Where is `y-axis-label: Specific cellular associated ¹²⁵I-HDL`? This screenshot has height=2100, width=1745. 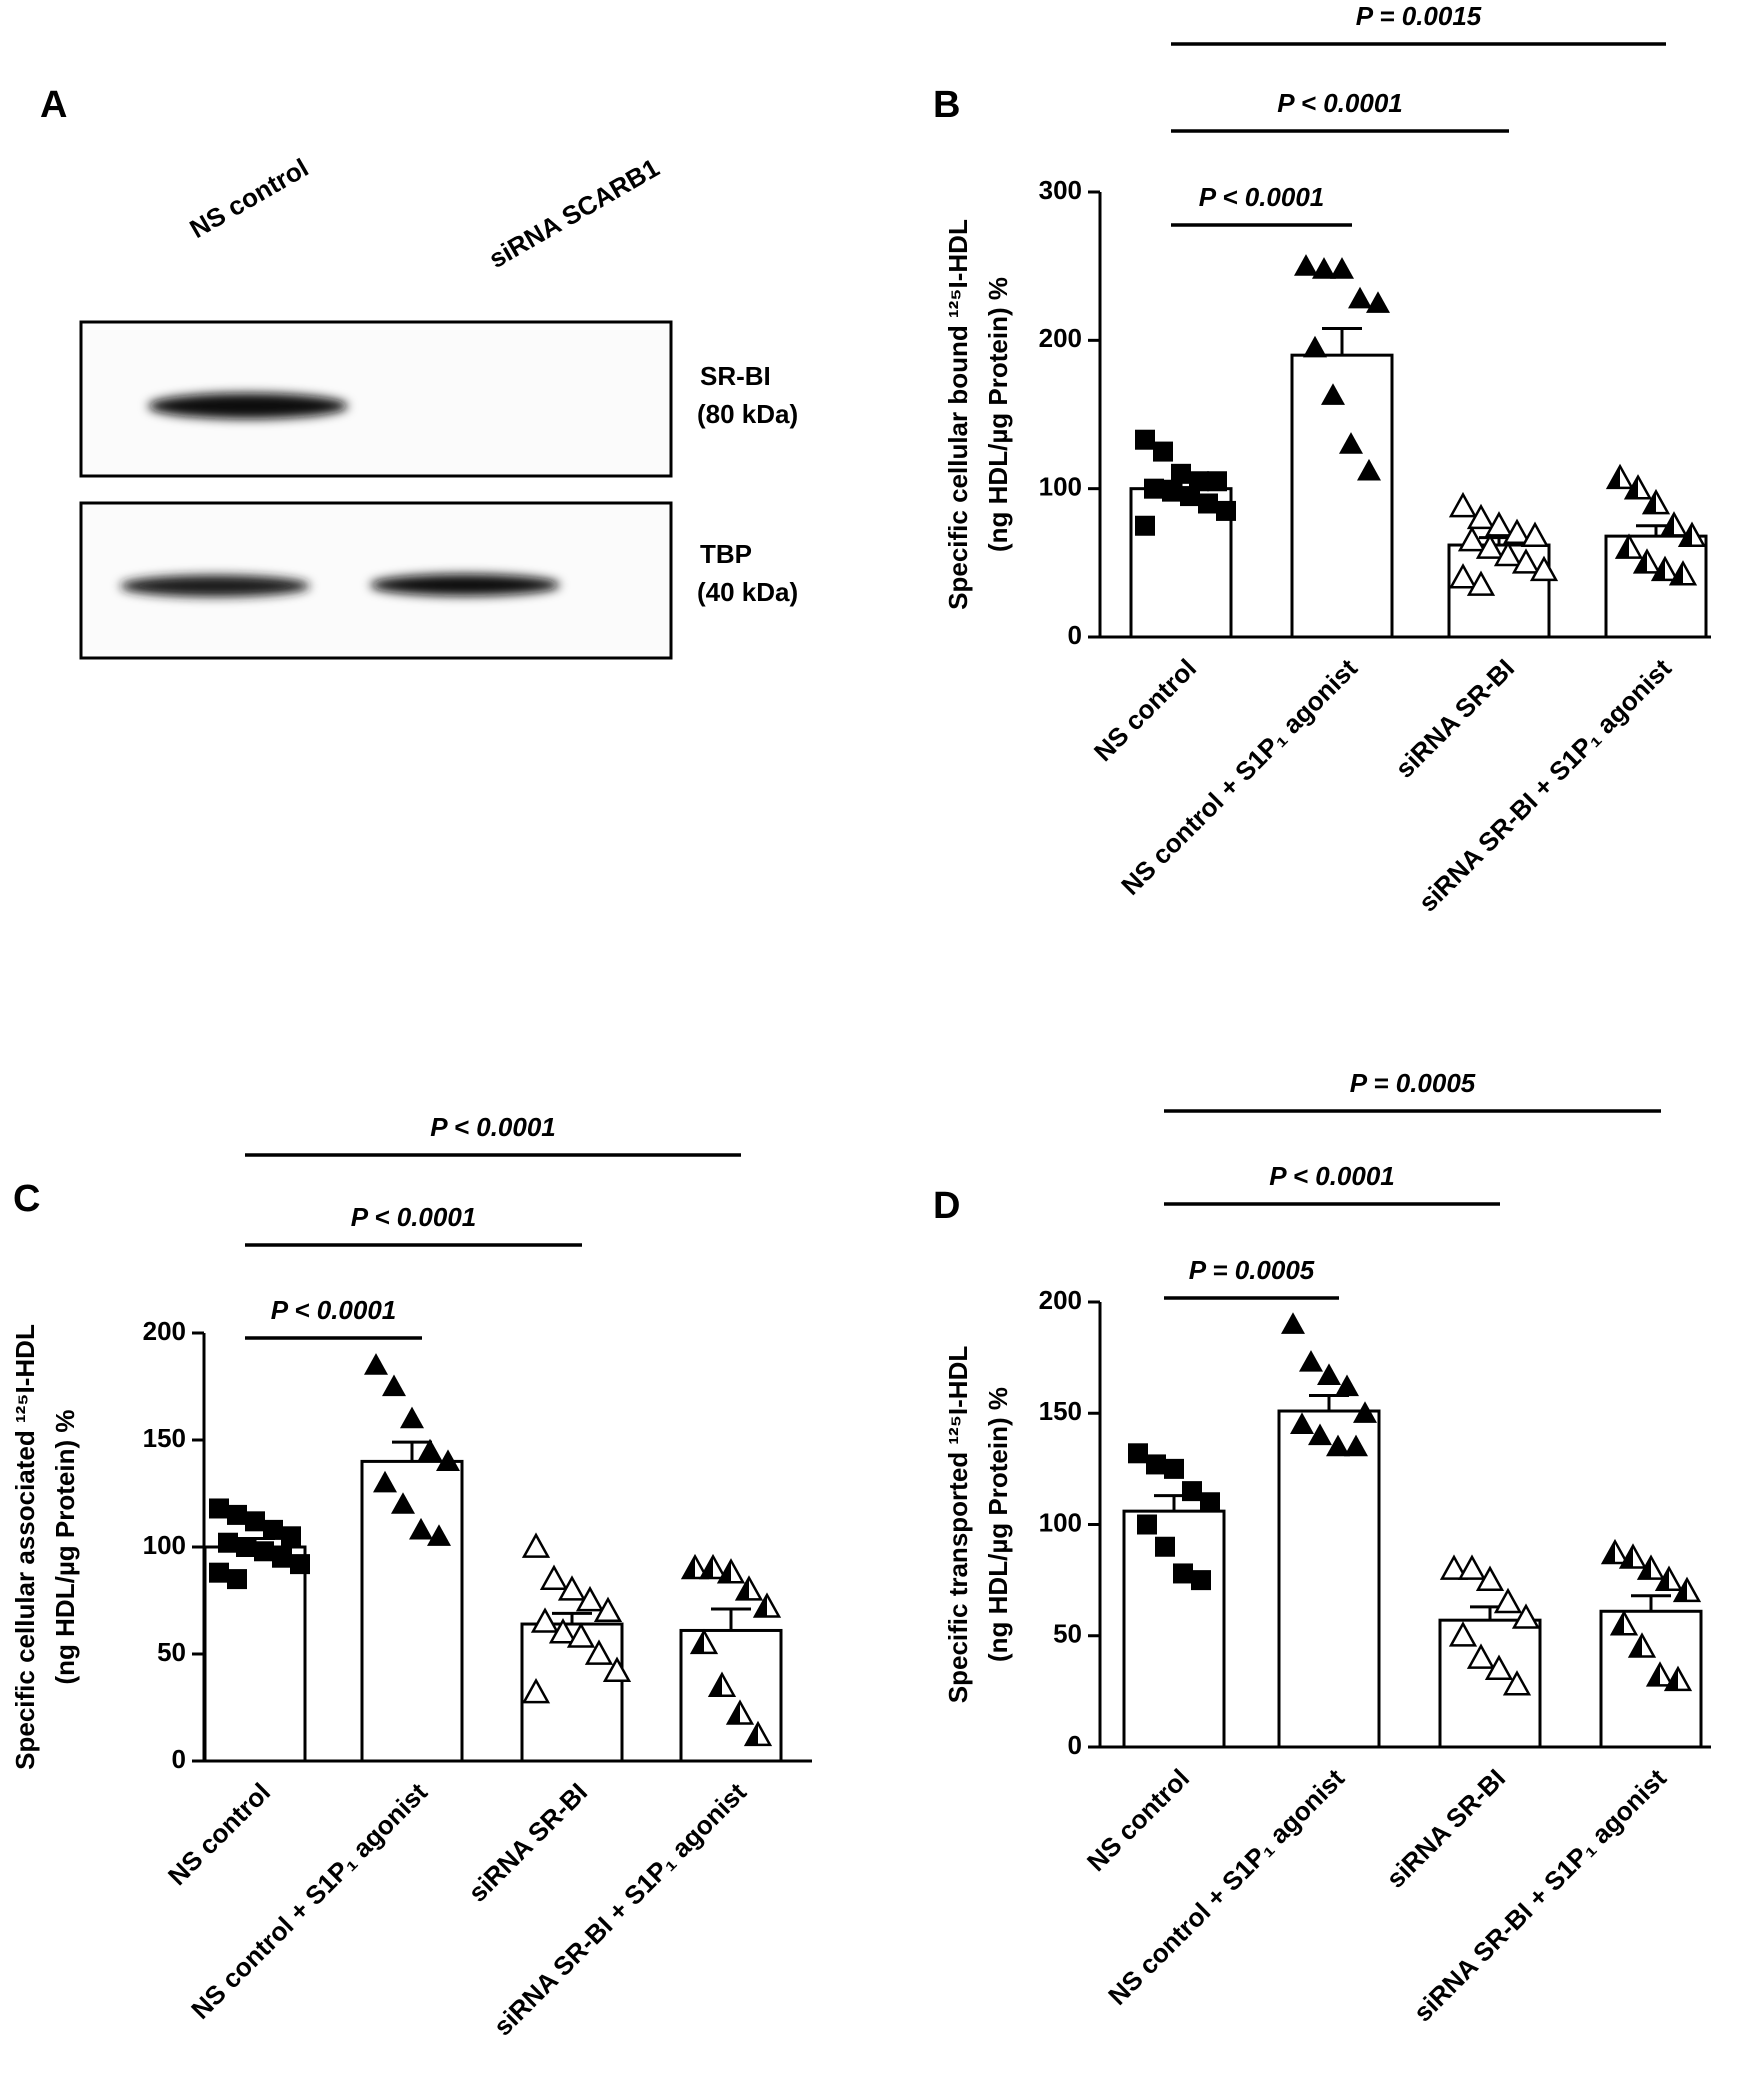
y-axis-label: Specific cellular associated ¹²⁵I-HDL is located at coordinates (25, 1547).